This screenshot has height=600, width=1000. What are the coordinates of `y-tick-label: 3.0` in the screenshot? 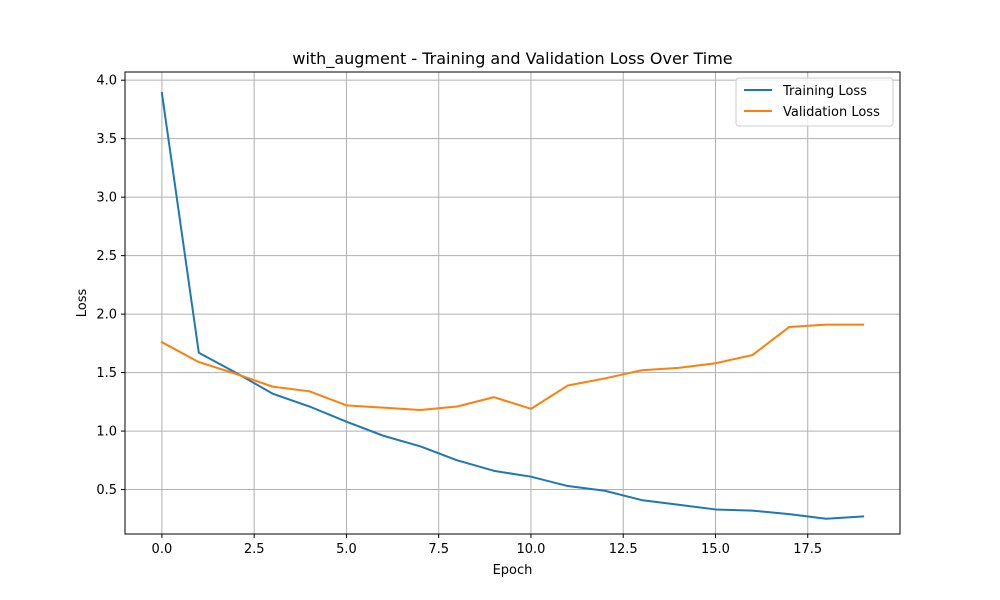 It's located at (106, 198).